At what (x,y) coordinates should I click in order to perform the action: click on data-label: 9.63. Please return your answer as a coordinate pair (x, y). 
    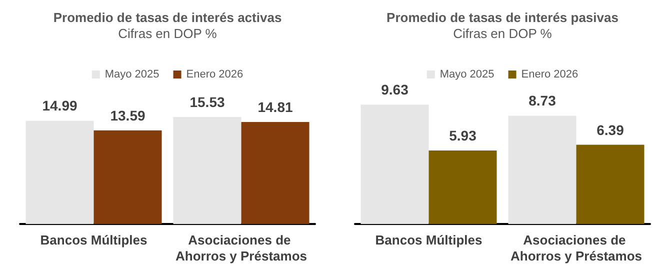
    Looking at the image, I should click on (395, 90).